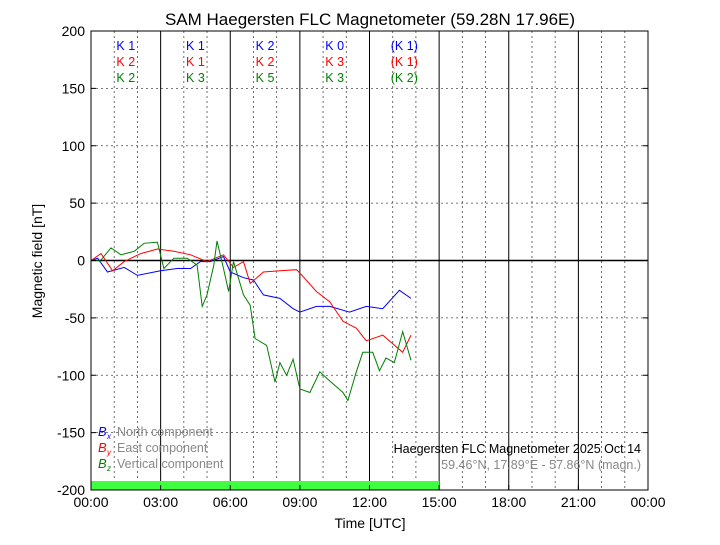  I want to click on y-tick-label: -50, so click(75, 318).